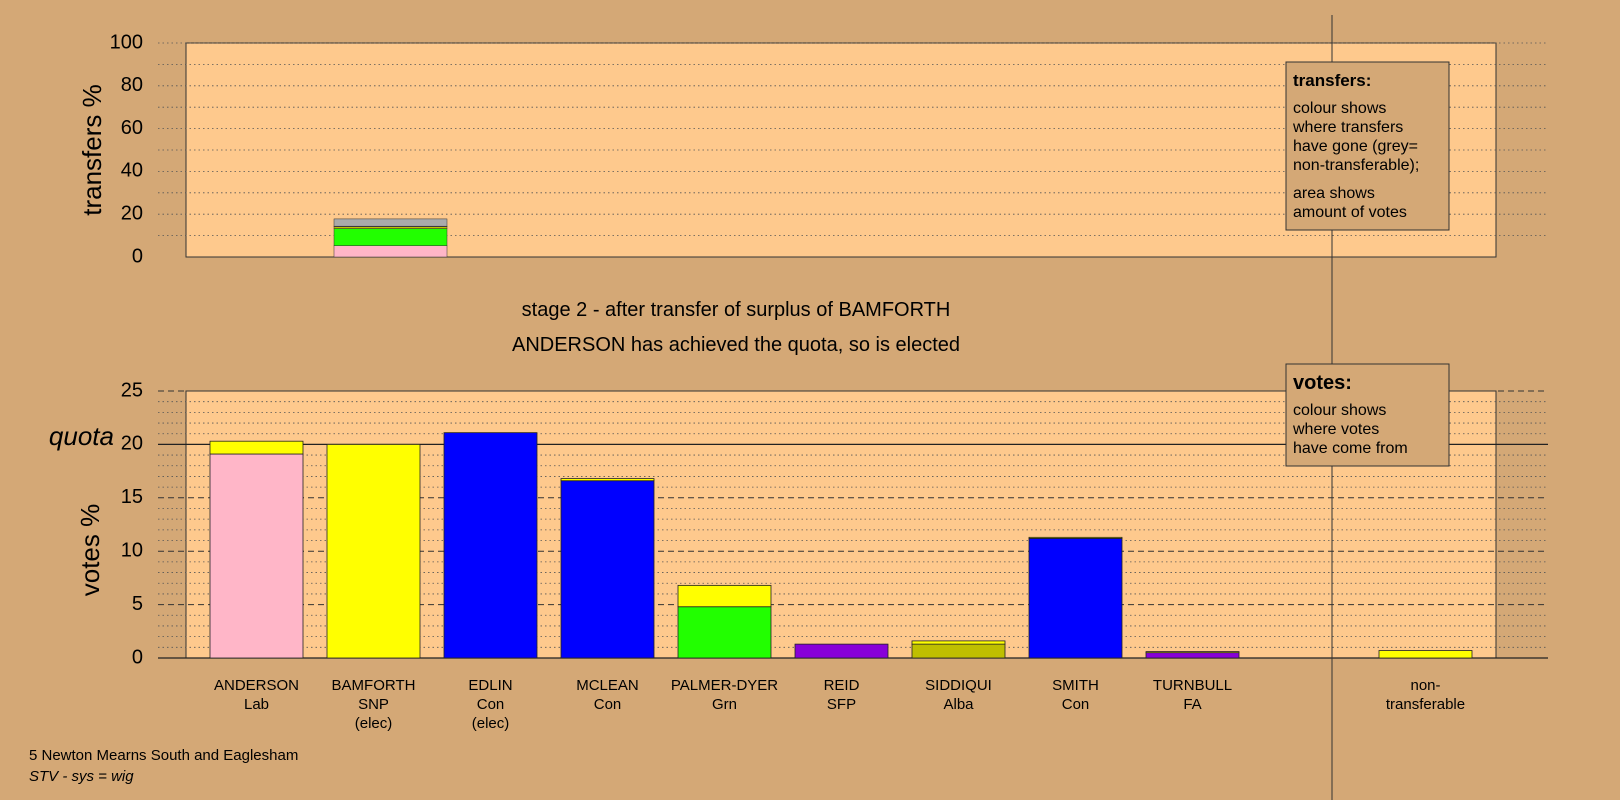 This screenshot has width=1620, height=800. Describe the element at coordinates (1339, 410) in the screenshot. I see `votes-legend-line: colour shows` at that location.